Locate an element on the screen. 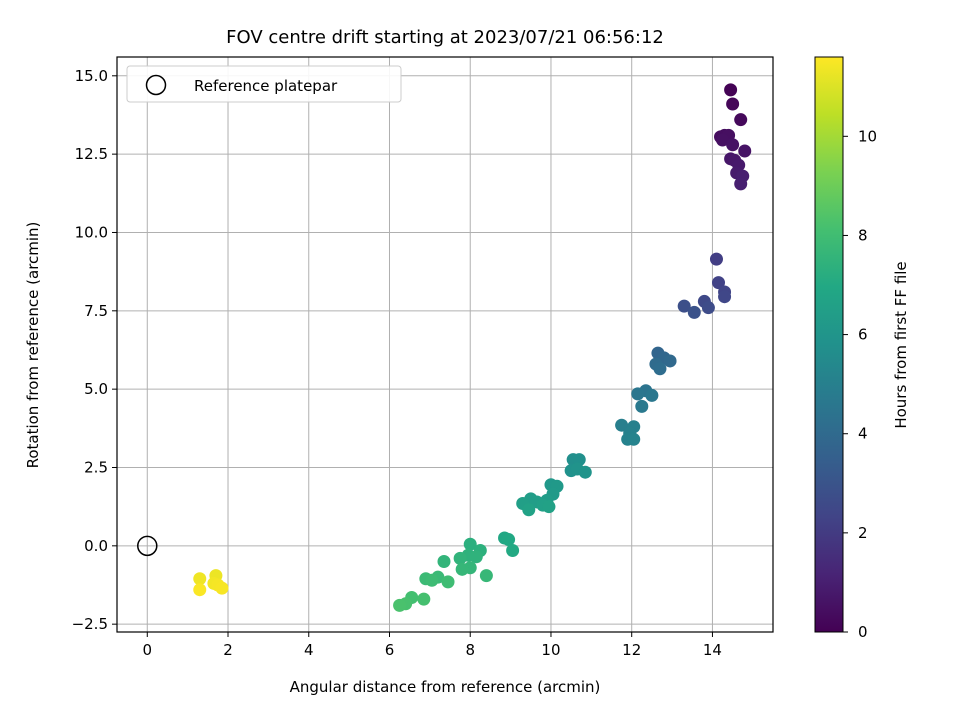  legend-label-reference: Reference platepar is located at coordinates (266, 86).